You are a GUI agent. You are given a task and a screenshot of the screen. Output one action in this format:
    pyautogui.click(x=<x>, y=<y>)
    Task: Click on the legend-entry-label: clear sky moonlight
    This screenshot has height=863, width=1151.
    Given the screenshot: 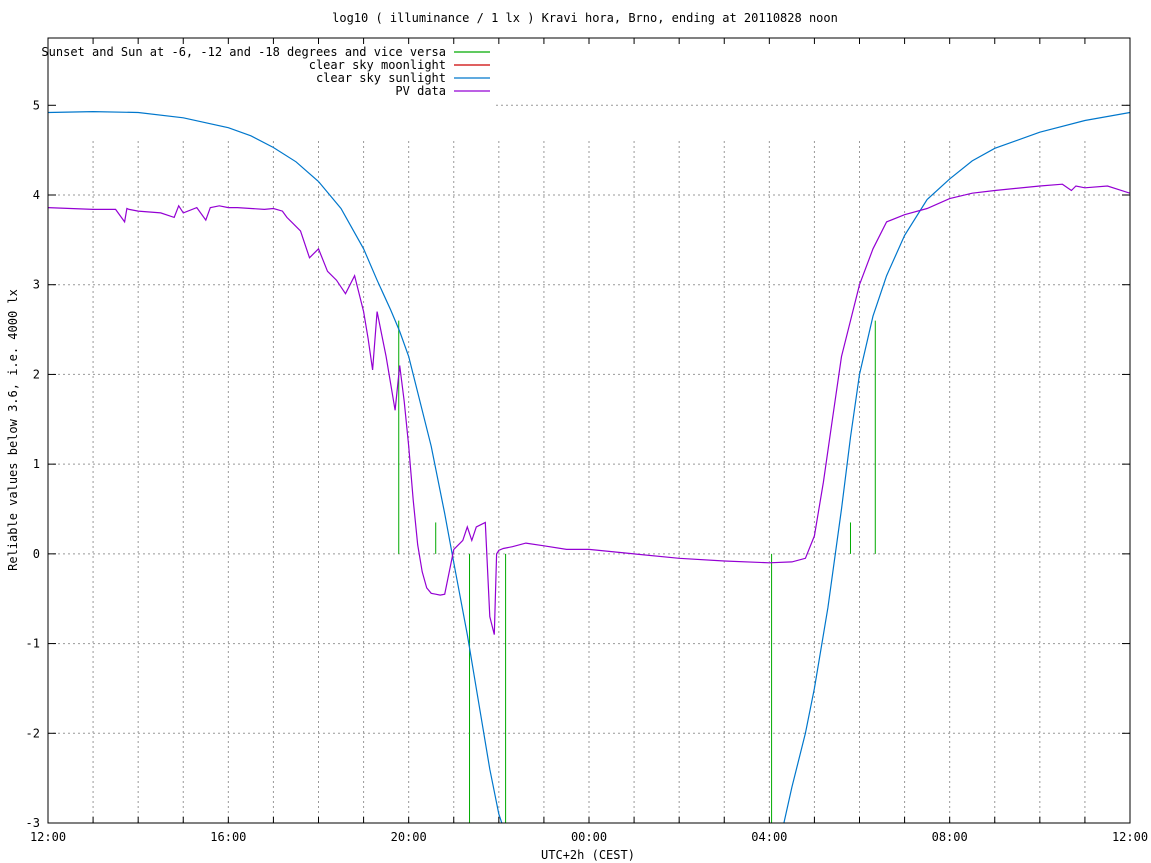 What is the action you would take?
    pyautogui.click(x=377, y=65)
    